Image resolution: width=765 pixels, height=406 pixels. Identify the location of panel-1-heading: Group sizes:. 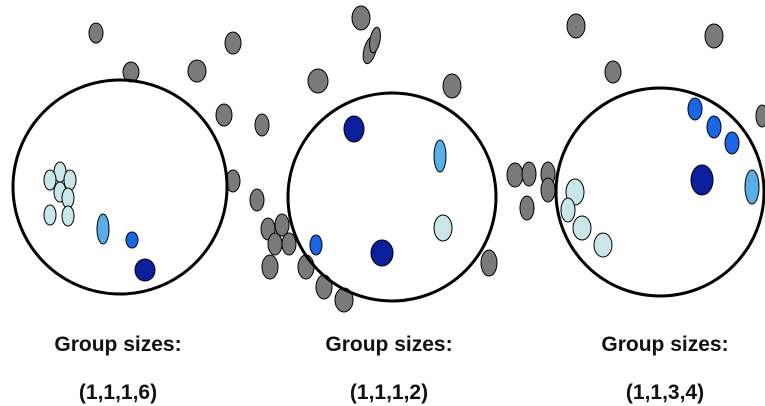
(118, 344).